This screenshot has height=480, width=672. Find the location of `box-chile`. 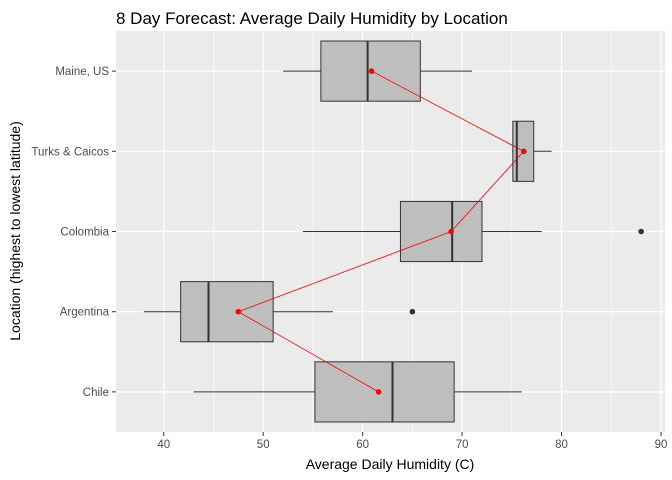

box-chile is located at coordinates (357, 392).